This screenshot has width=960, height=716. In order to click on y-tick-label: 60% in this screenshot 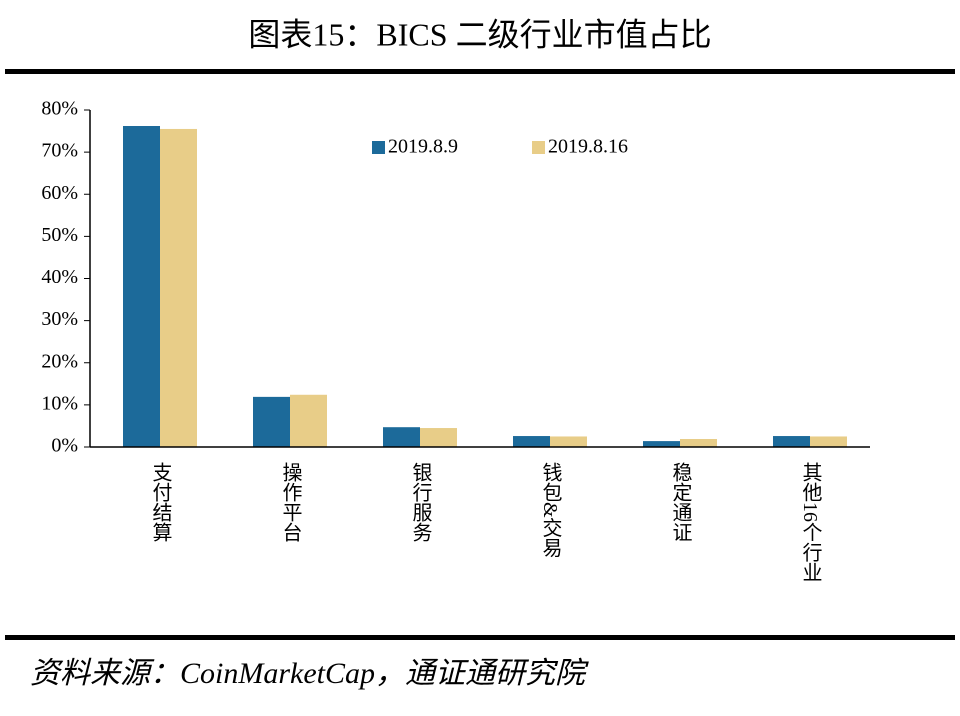, I will do `click(59, 193)`.